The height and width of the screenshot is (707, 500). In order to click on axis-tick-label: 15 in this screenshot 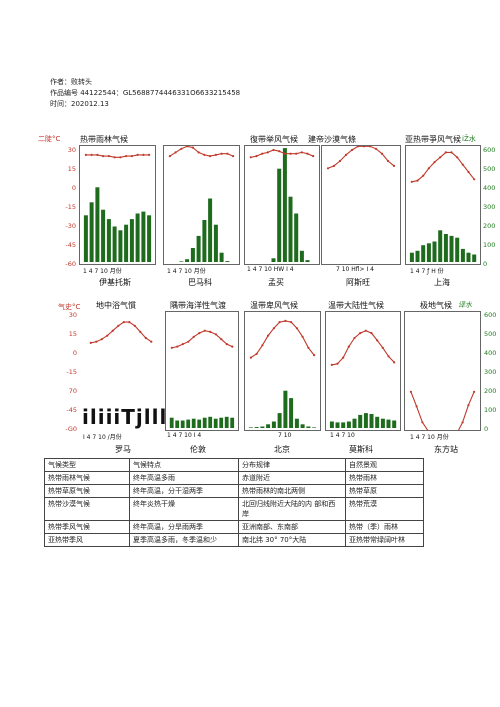, I will do `click(71, 169)`.